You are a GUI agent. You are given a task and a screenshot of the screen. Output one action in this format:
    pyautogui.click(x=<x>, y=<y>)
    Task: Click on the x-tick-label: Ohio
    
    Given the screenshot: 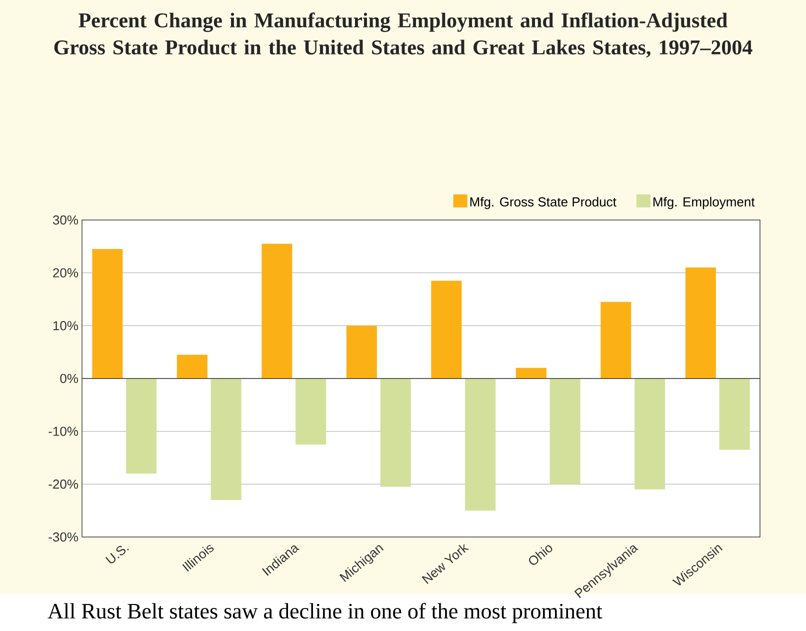 What is the action you would take?
    pyautogui.click(x=540, y=555)
    